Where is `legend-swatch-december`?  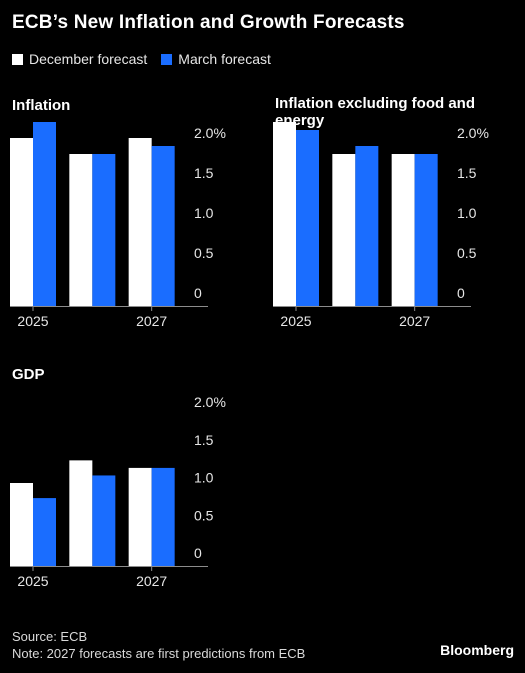
legend-swatch-december is located at coordinates (17, 59).